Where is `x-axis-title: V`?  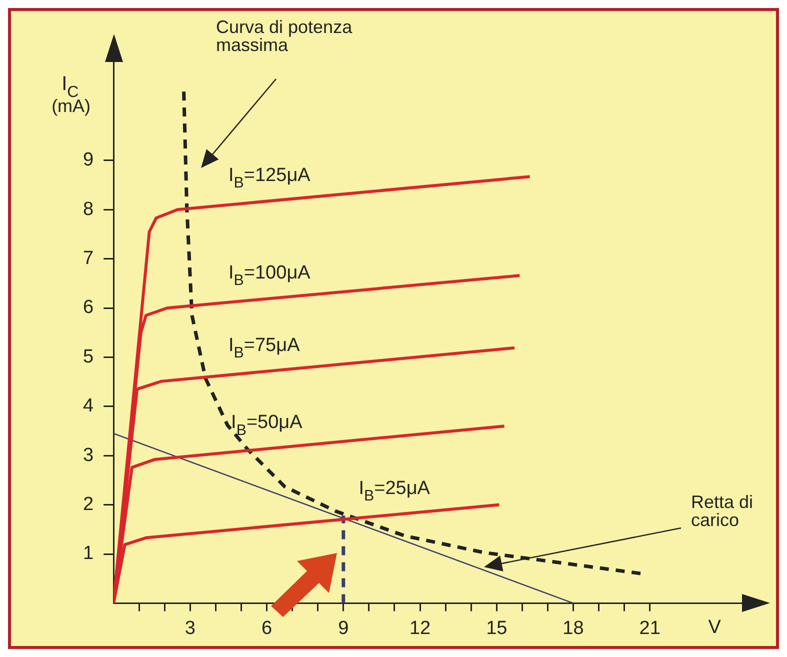 x-axis-title: V is located at coordinates (715, 627).